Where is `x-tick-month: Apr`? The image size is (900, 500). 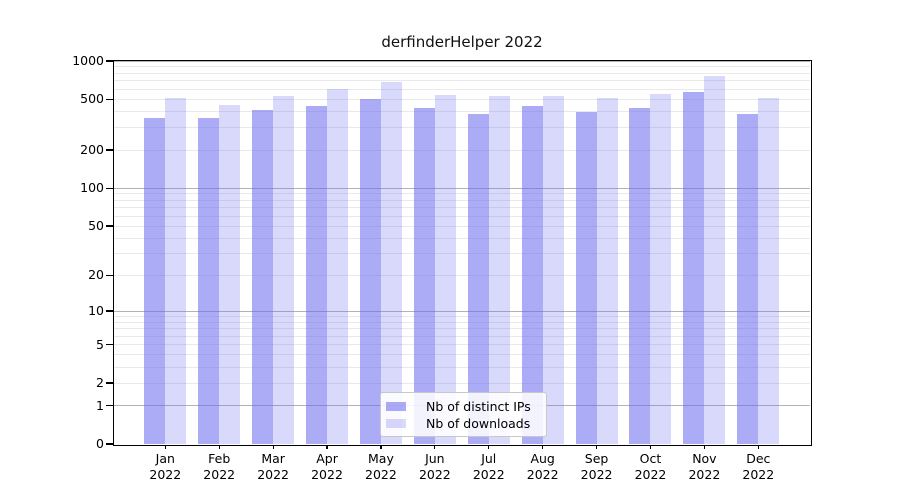 x-tick-month: Apr is located at coordinates (327, 458).